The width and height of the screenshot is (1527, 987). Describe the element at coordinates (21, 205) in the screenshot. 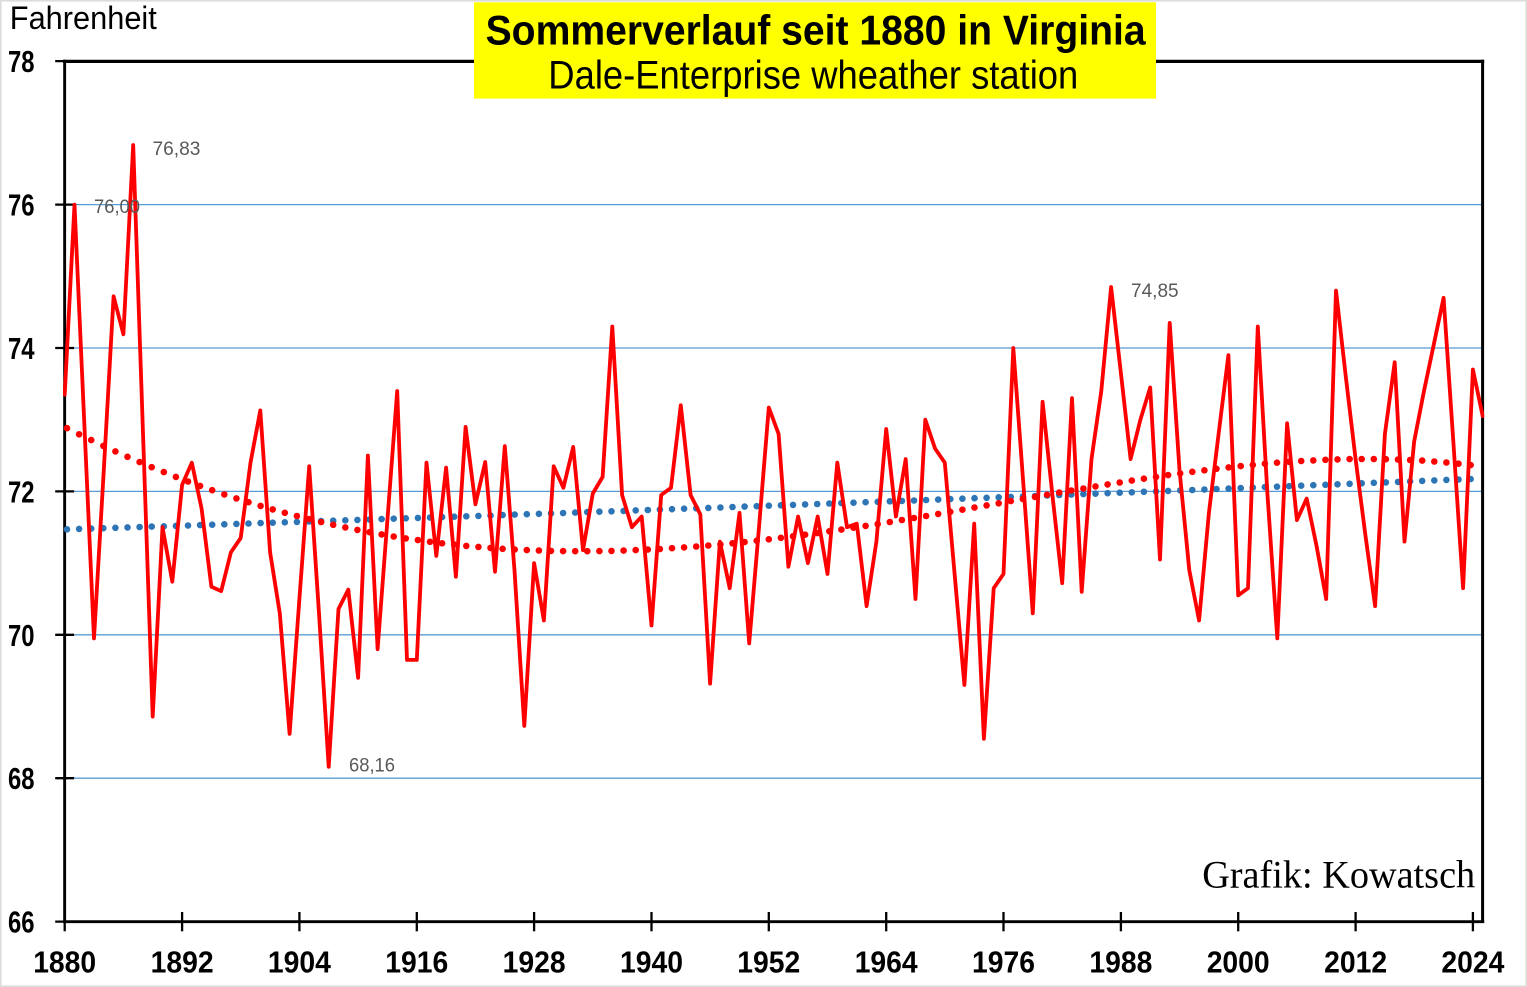

I see `svg-text: 76` at that location.